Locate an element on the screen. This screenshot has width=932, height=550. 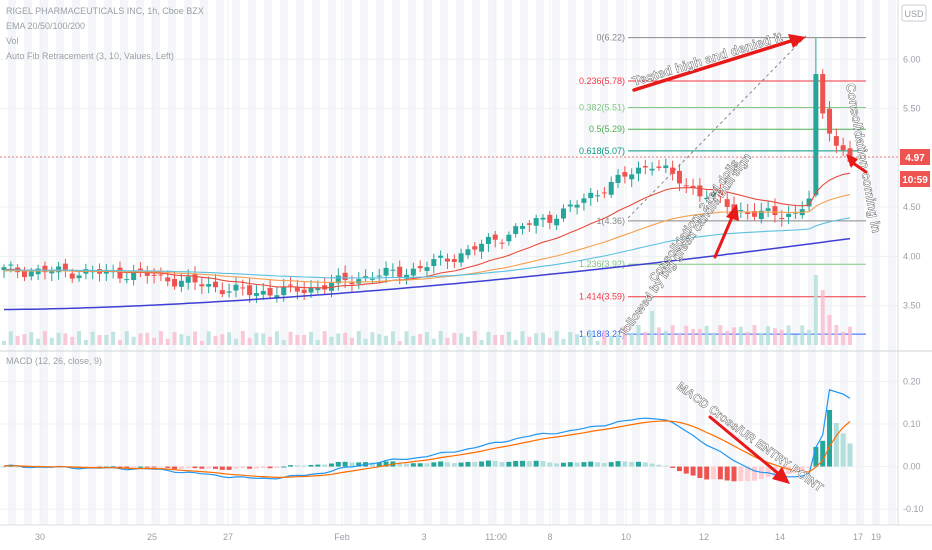
currency-badge is located at coordinates (914, 13).